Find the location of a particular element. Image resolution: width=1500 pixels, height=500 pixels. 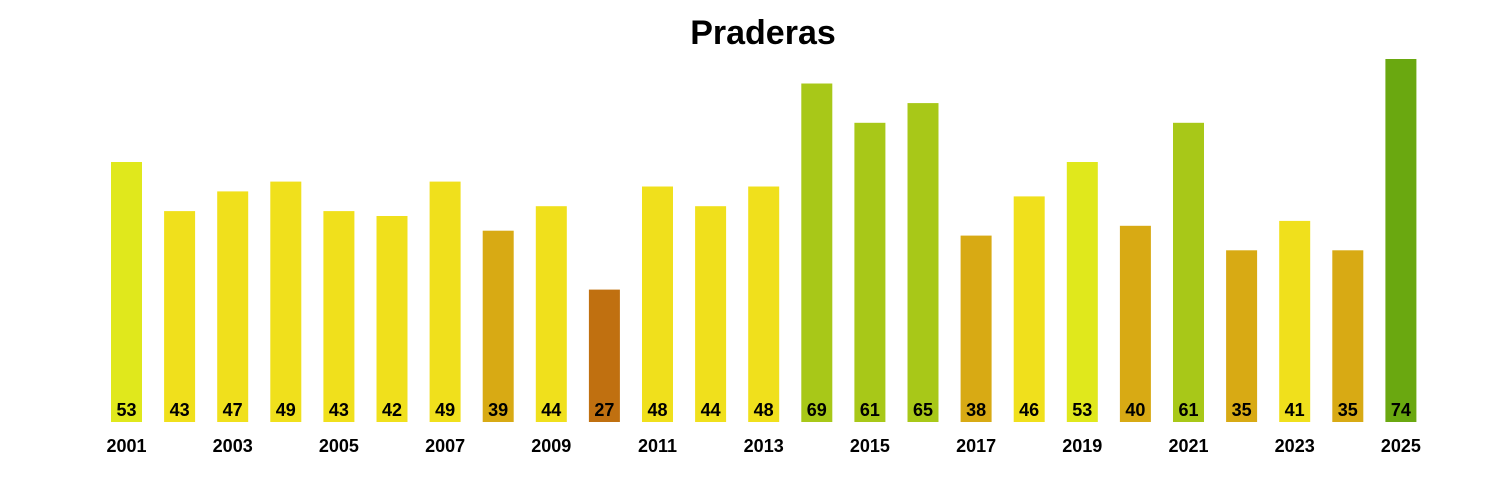

bar-2011 is located at coordinates (657, 304).